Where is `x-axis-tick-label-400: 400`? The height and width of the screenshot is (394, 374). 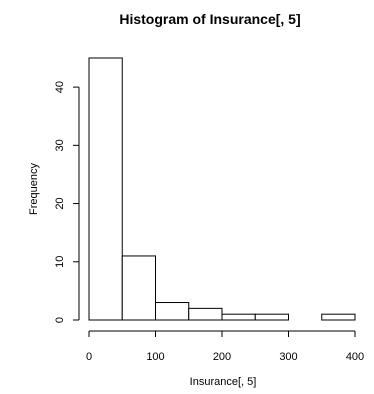 x-axis-tick-label-400: 400 is located at coordinates (355, 357).